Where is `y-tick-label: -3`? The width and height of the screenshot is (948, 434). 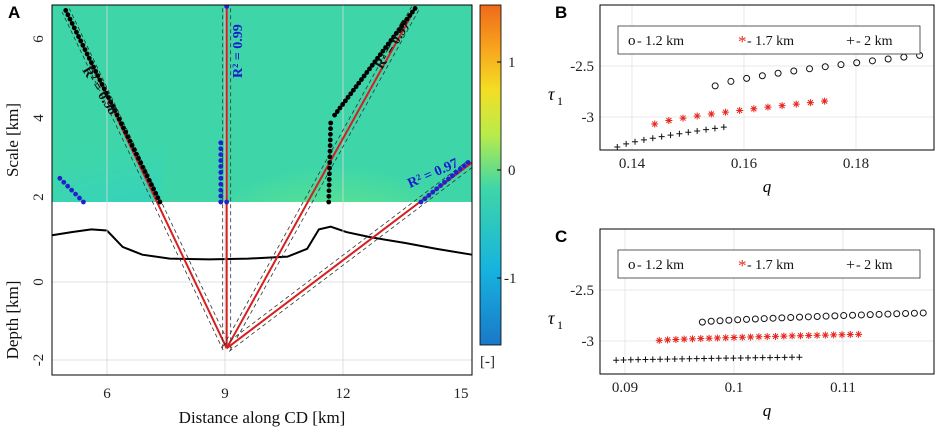 y-tick-label: -3 is located at coordinates (588, 342).